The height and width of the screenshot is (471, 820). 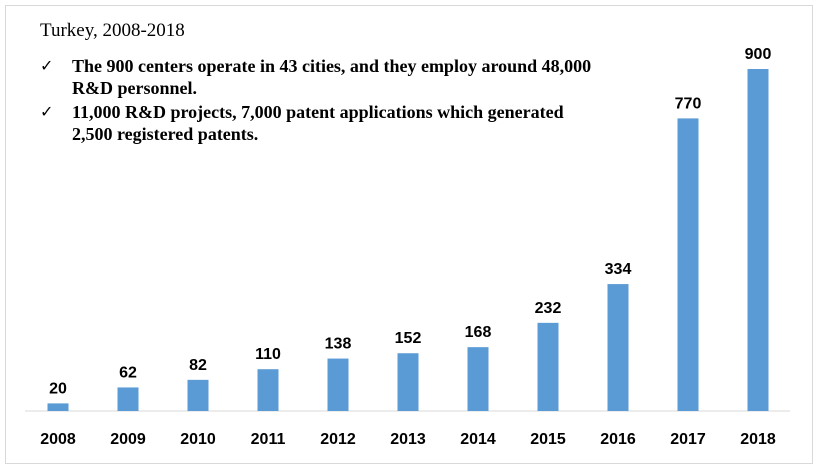 I want to click on data-label-2010: 82, so click(x=198, y=365).